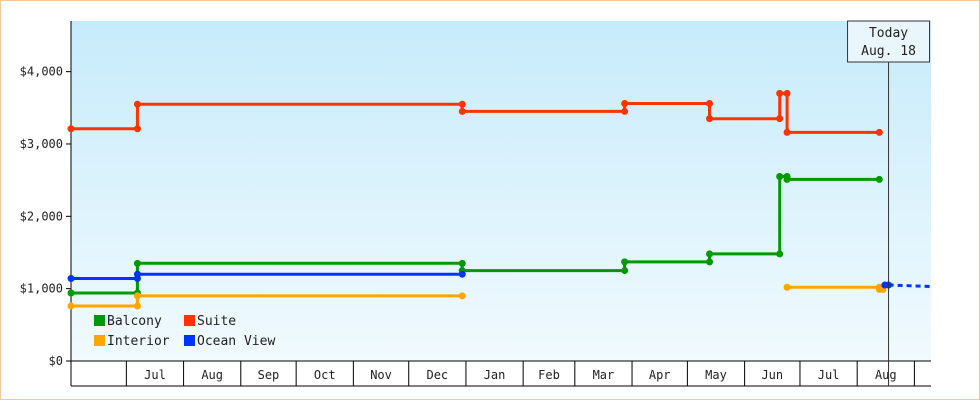 This screenshot has width=980, height=401. What do you see at coordinates (138, 341) in the screenshot?
I see `legend-label-interior: Interior` at bounding box center [138, 341].